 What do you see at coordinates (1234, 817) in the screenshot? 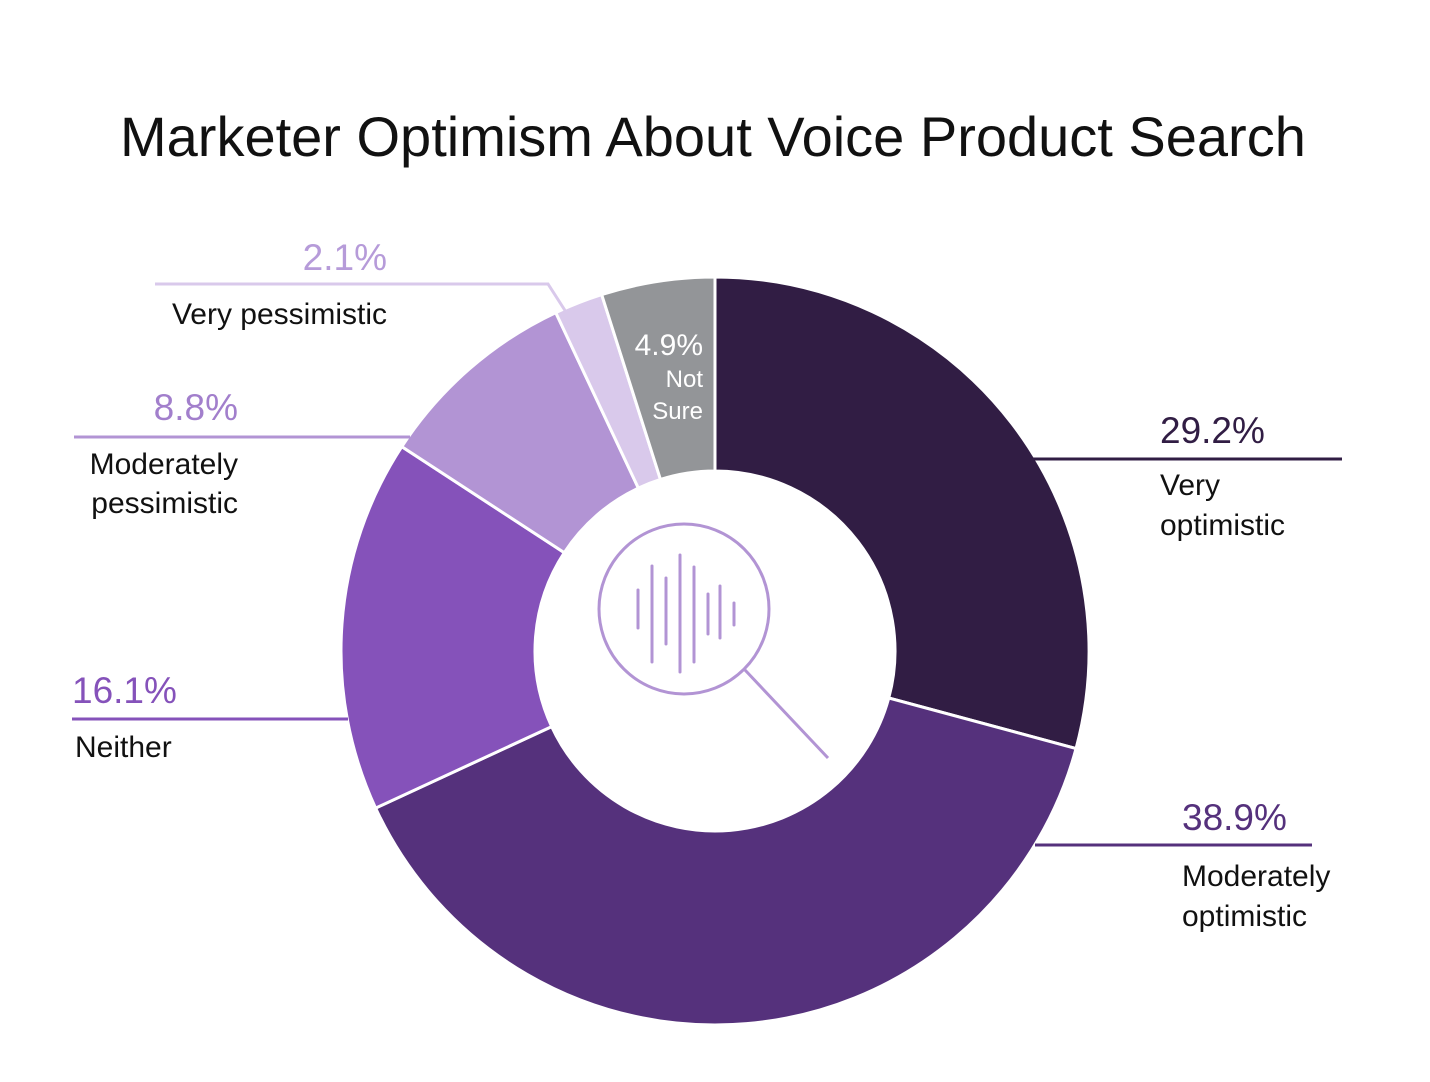
I see `value-label-moderately-optimistic: 38.9%` at bounding box center [1234, 817].